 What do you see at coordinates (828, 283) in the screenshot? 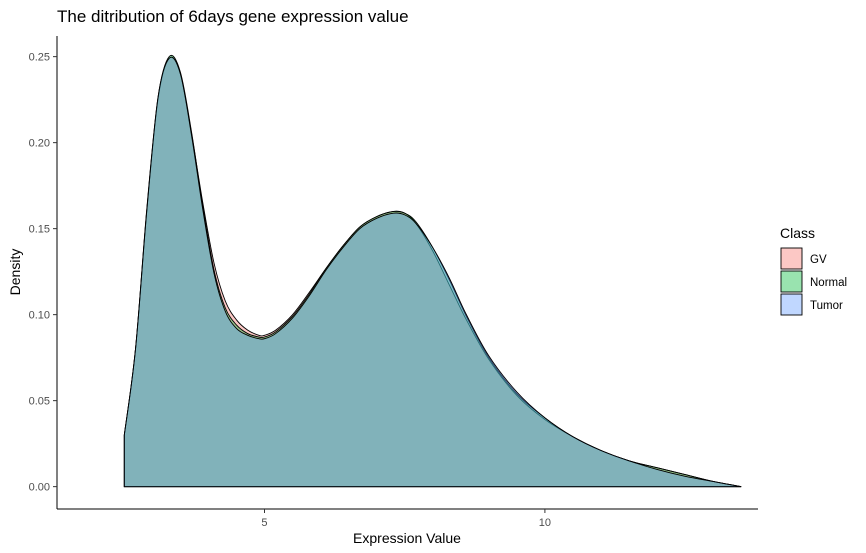
I see `legend-label-normal: Normal` at bounding box center [828, 283].